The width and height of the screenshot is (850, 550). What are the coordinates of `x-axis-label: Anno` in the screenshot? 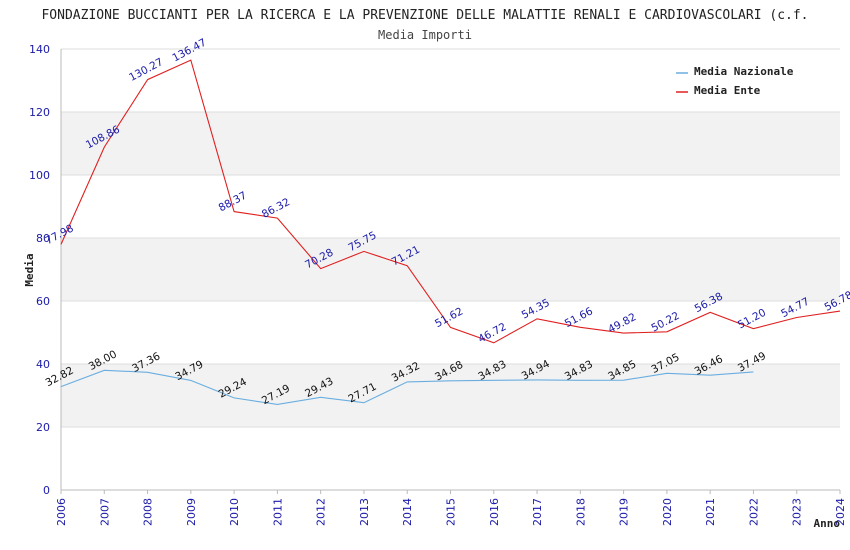 It's located at (827, 523).